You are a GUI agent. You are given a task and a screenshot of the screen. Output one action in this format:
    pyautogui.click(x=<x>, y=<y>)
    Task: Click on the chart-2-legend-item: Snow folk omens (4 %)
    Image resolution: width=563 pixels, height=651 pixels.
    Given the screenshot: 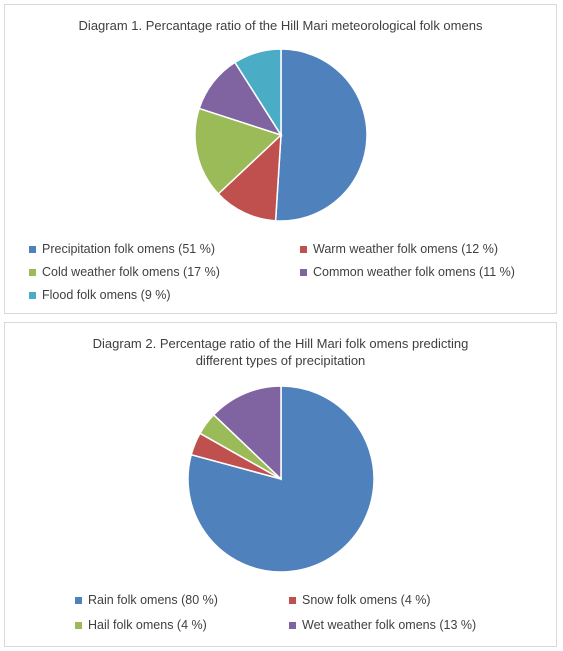 What is the action you would take?
    pyautogui.click(x=360, y=600)
    